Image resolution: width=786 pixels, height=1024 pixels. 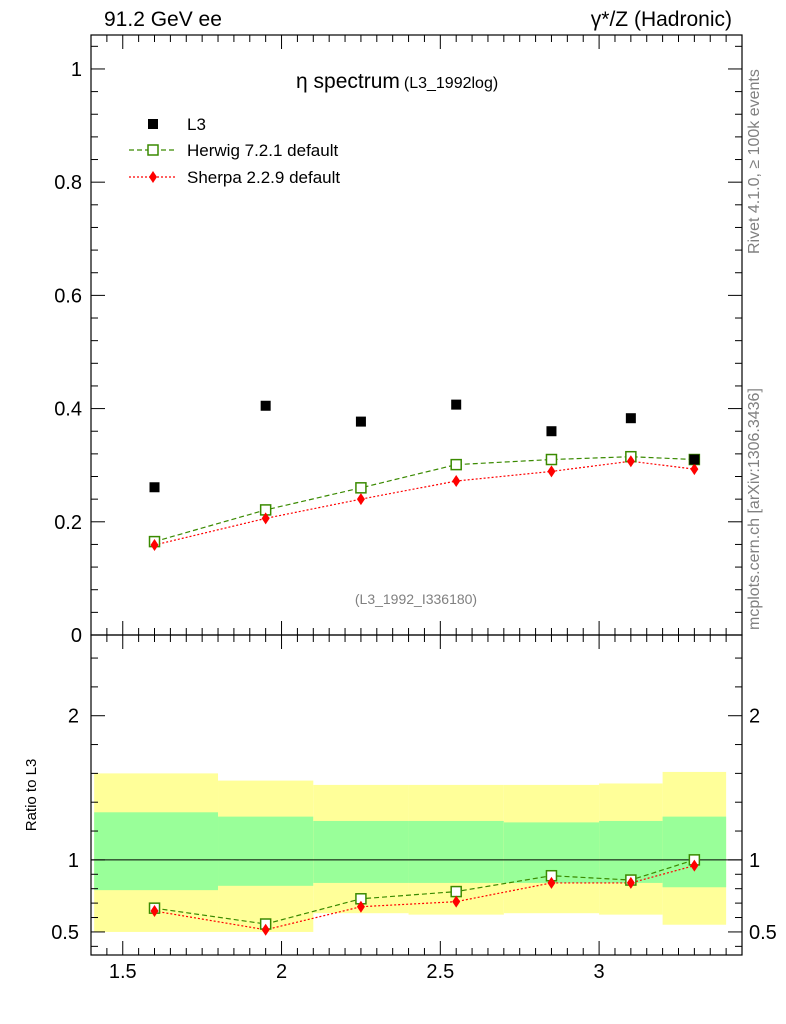 What do you see at coordinates (68, 523) in the screenshot?
I see `y-tick-label: 0.2` at bounding box center [68, 523].